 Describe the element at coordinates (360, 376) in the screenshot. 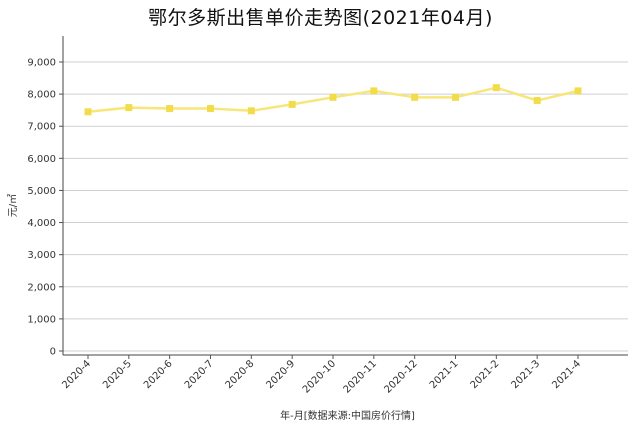

I see `x-tick-label: 2020-11` at that location.